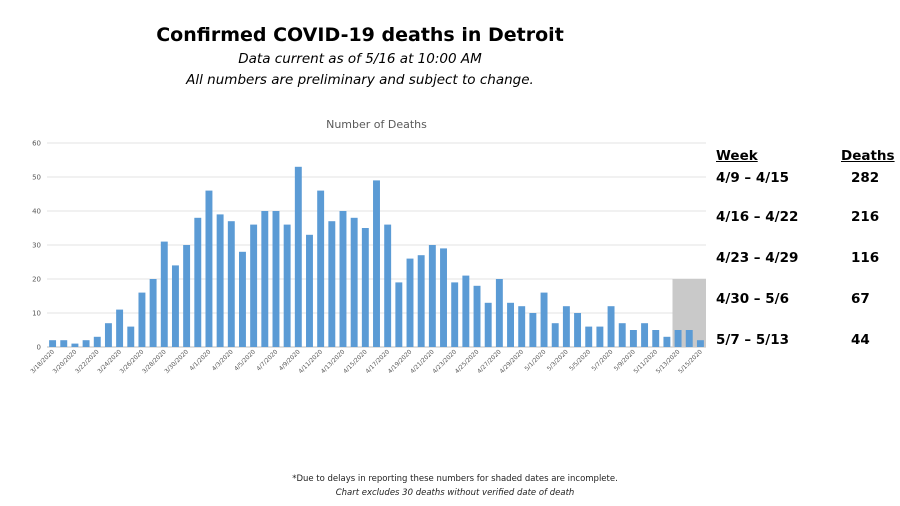 The width and height of the screenshot is (900, 506). What do you see at coordinates (376, 124) in the screenshot?
I see `chart-title: Number of Deaths` at bounding box center [376, 124].